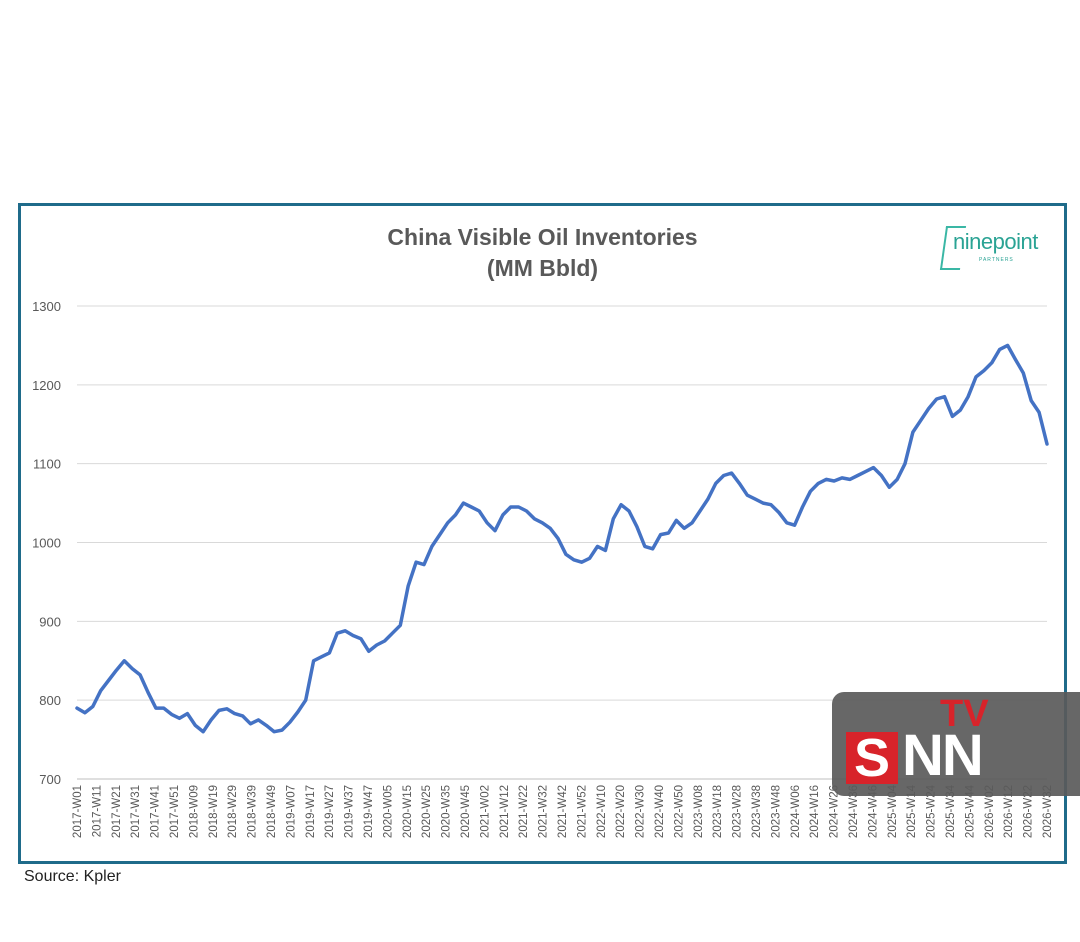  What do you see at coordinates (214, 811) in the screenshot?
I see `x-tick-label: 2018-W19` at bounding box center [214, 811].